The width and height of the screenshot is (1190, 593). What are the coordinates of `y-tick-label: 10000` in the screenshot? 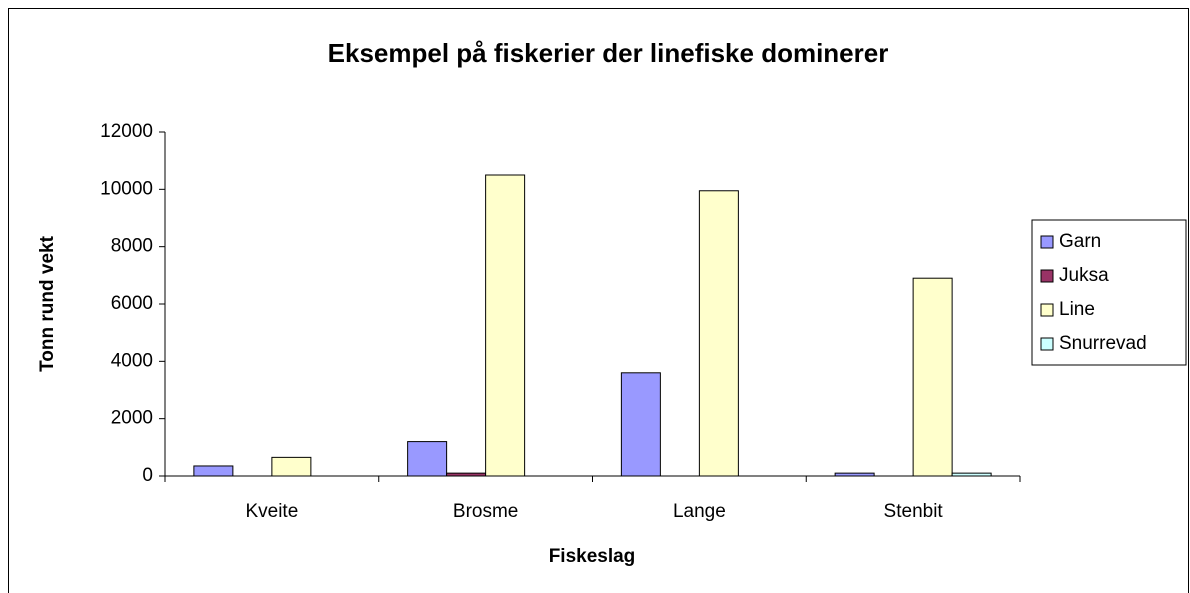 It's located at (126, 188).